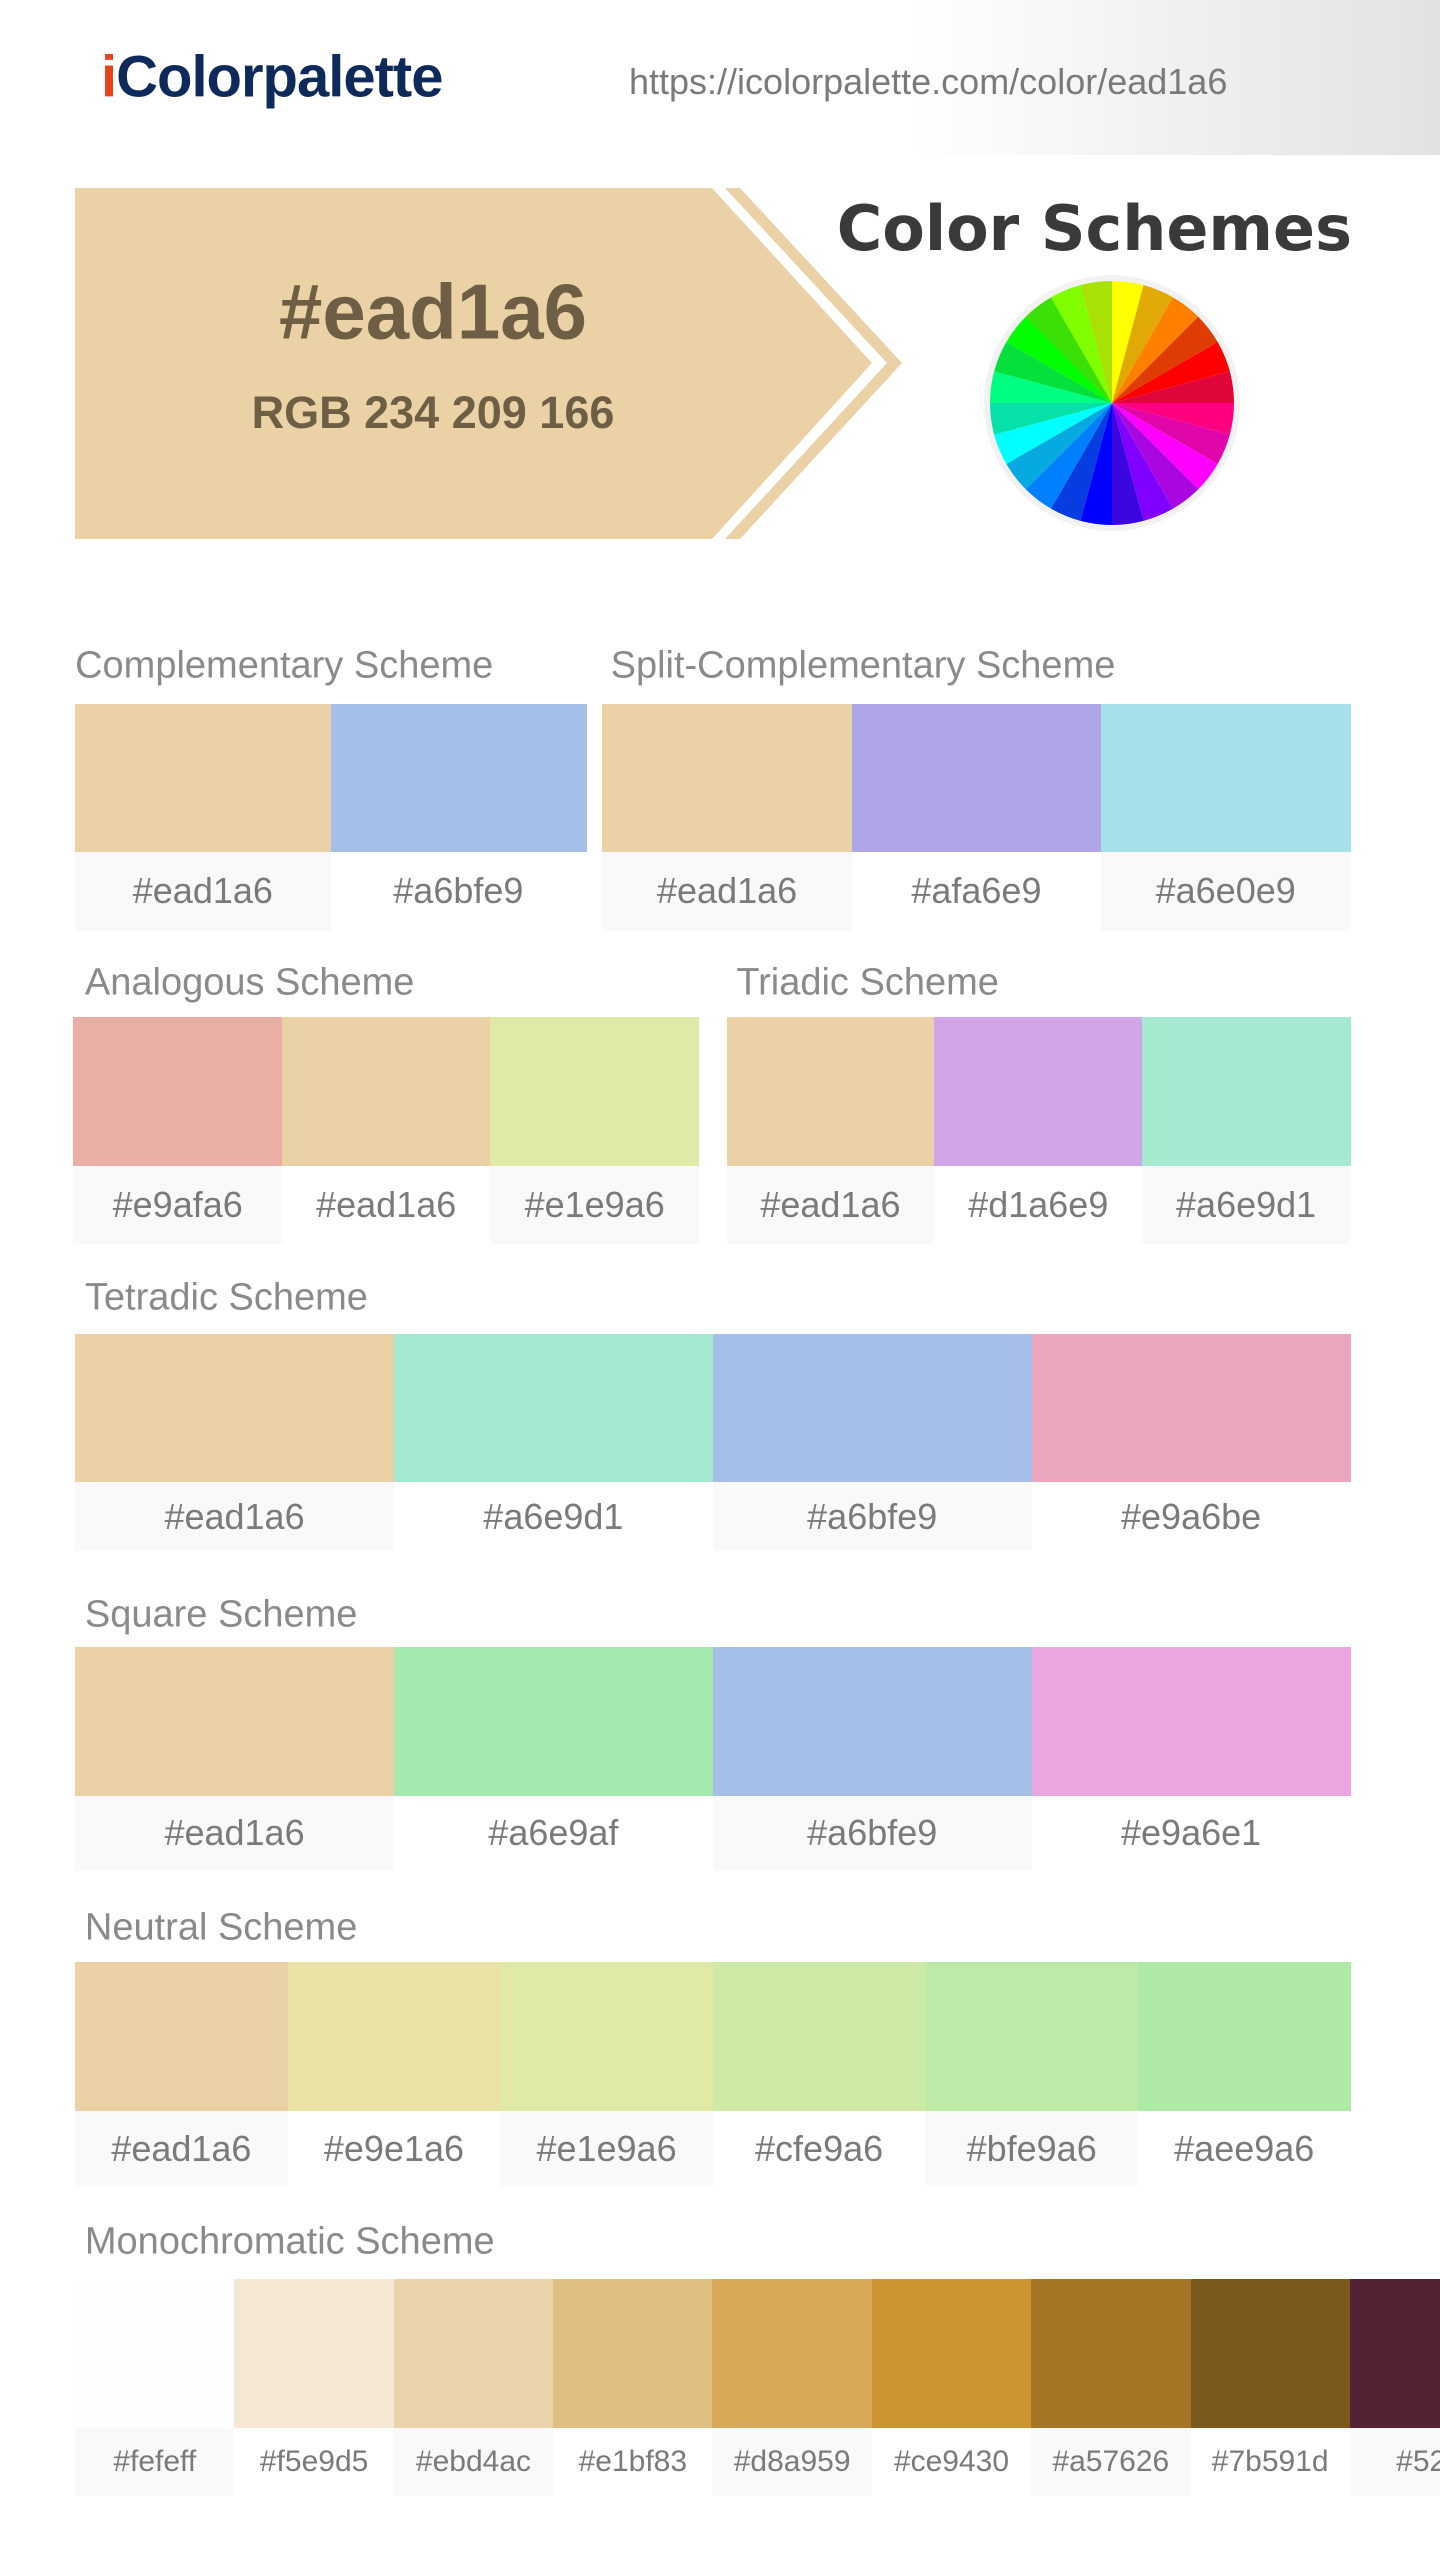  What do you see at coordinates (1191, 1833) in the screenshot?
I see `color-label: #e9a6e1` at bounding box center [1191, 1833].